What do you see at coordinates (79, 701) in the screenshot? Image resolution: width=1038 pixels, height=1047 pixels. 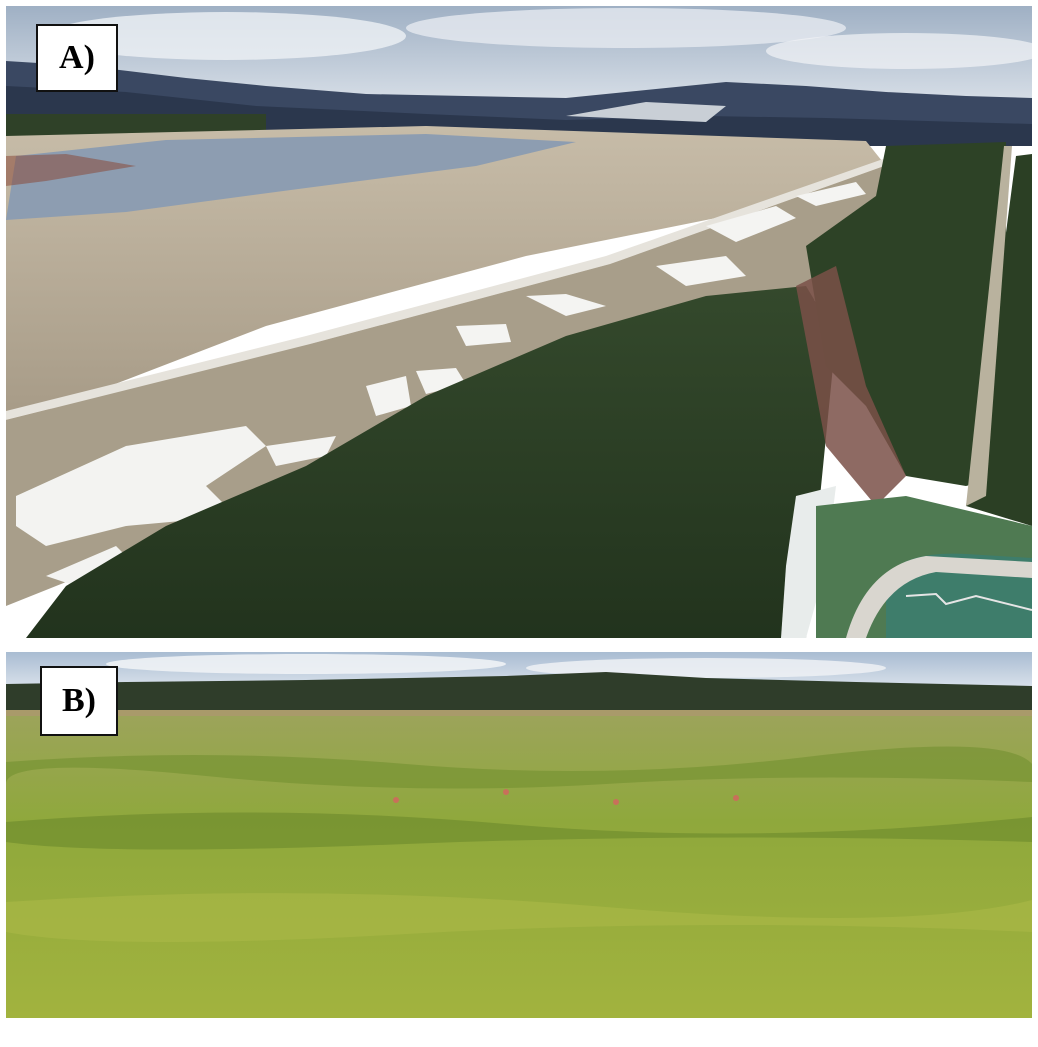 I see `panel-label-b: B)` at bounding box center [79, 701].